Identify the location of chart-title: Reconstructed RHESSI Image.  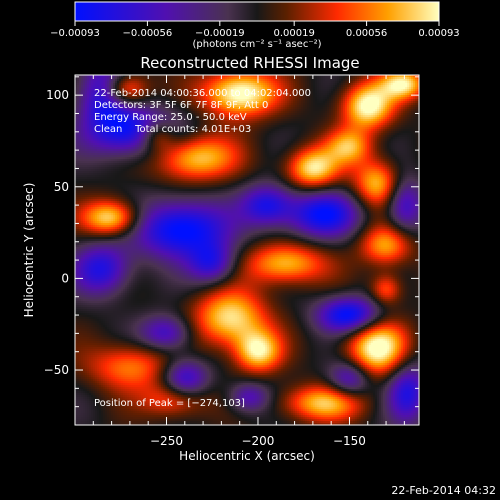
(249, 63).